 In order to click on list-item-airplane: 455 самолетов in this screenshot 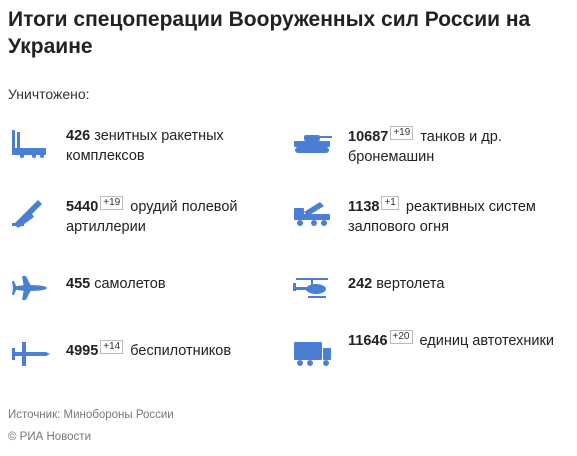, I will do `click(143, 288)`.